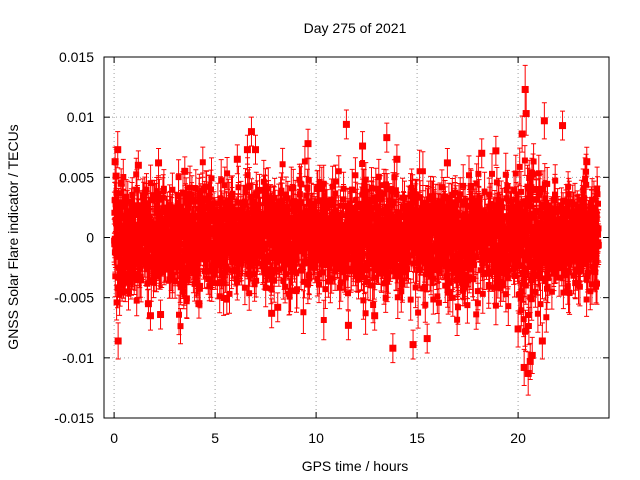 The image size is (640, 480). I want to click on x-tick-label: 20, so click(518, 438).